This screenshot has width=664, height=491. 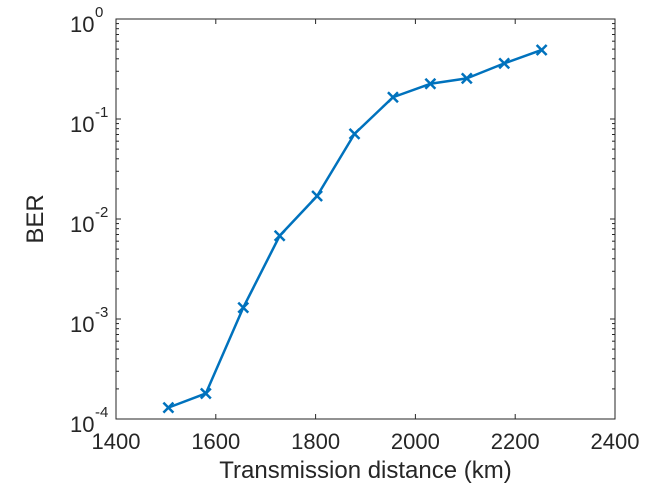 I want to click on x-tick-label: 1600, so click(x=215, y=441).